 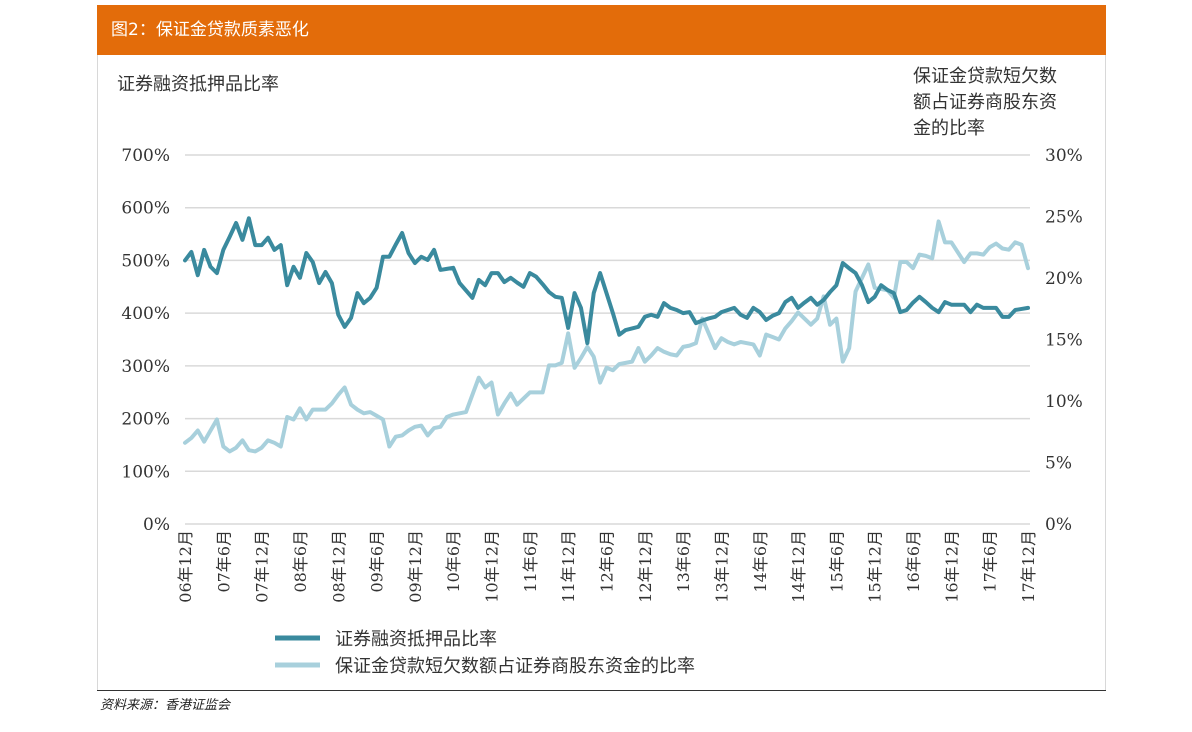 I want to click on bottom-rule, so click(x=601, y=690).